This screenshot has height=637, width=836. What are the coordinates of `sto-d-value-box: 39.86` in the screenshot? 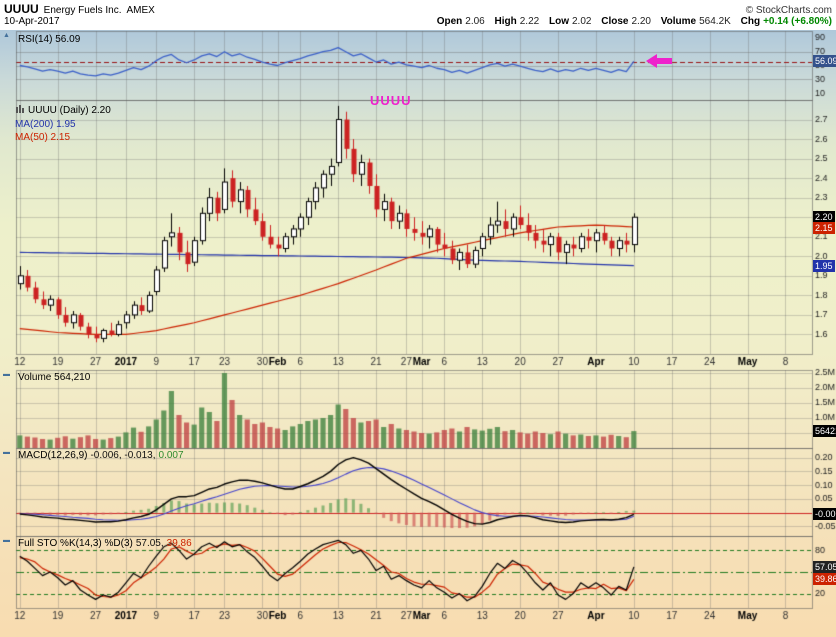 It's located at (824, 579).